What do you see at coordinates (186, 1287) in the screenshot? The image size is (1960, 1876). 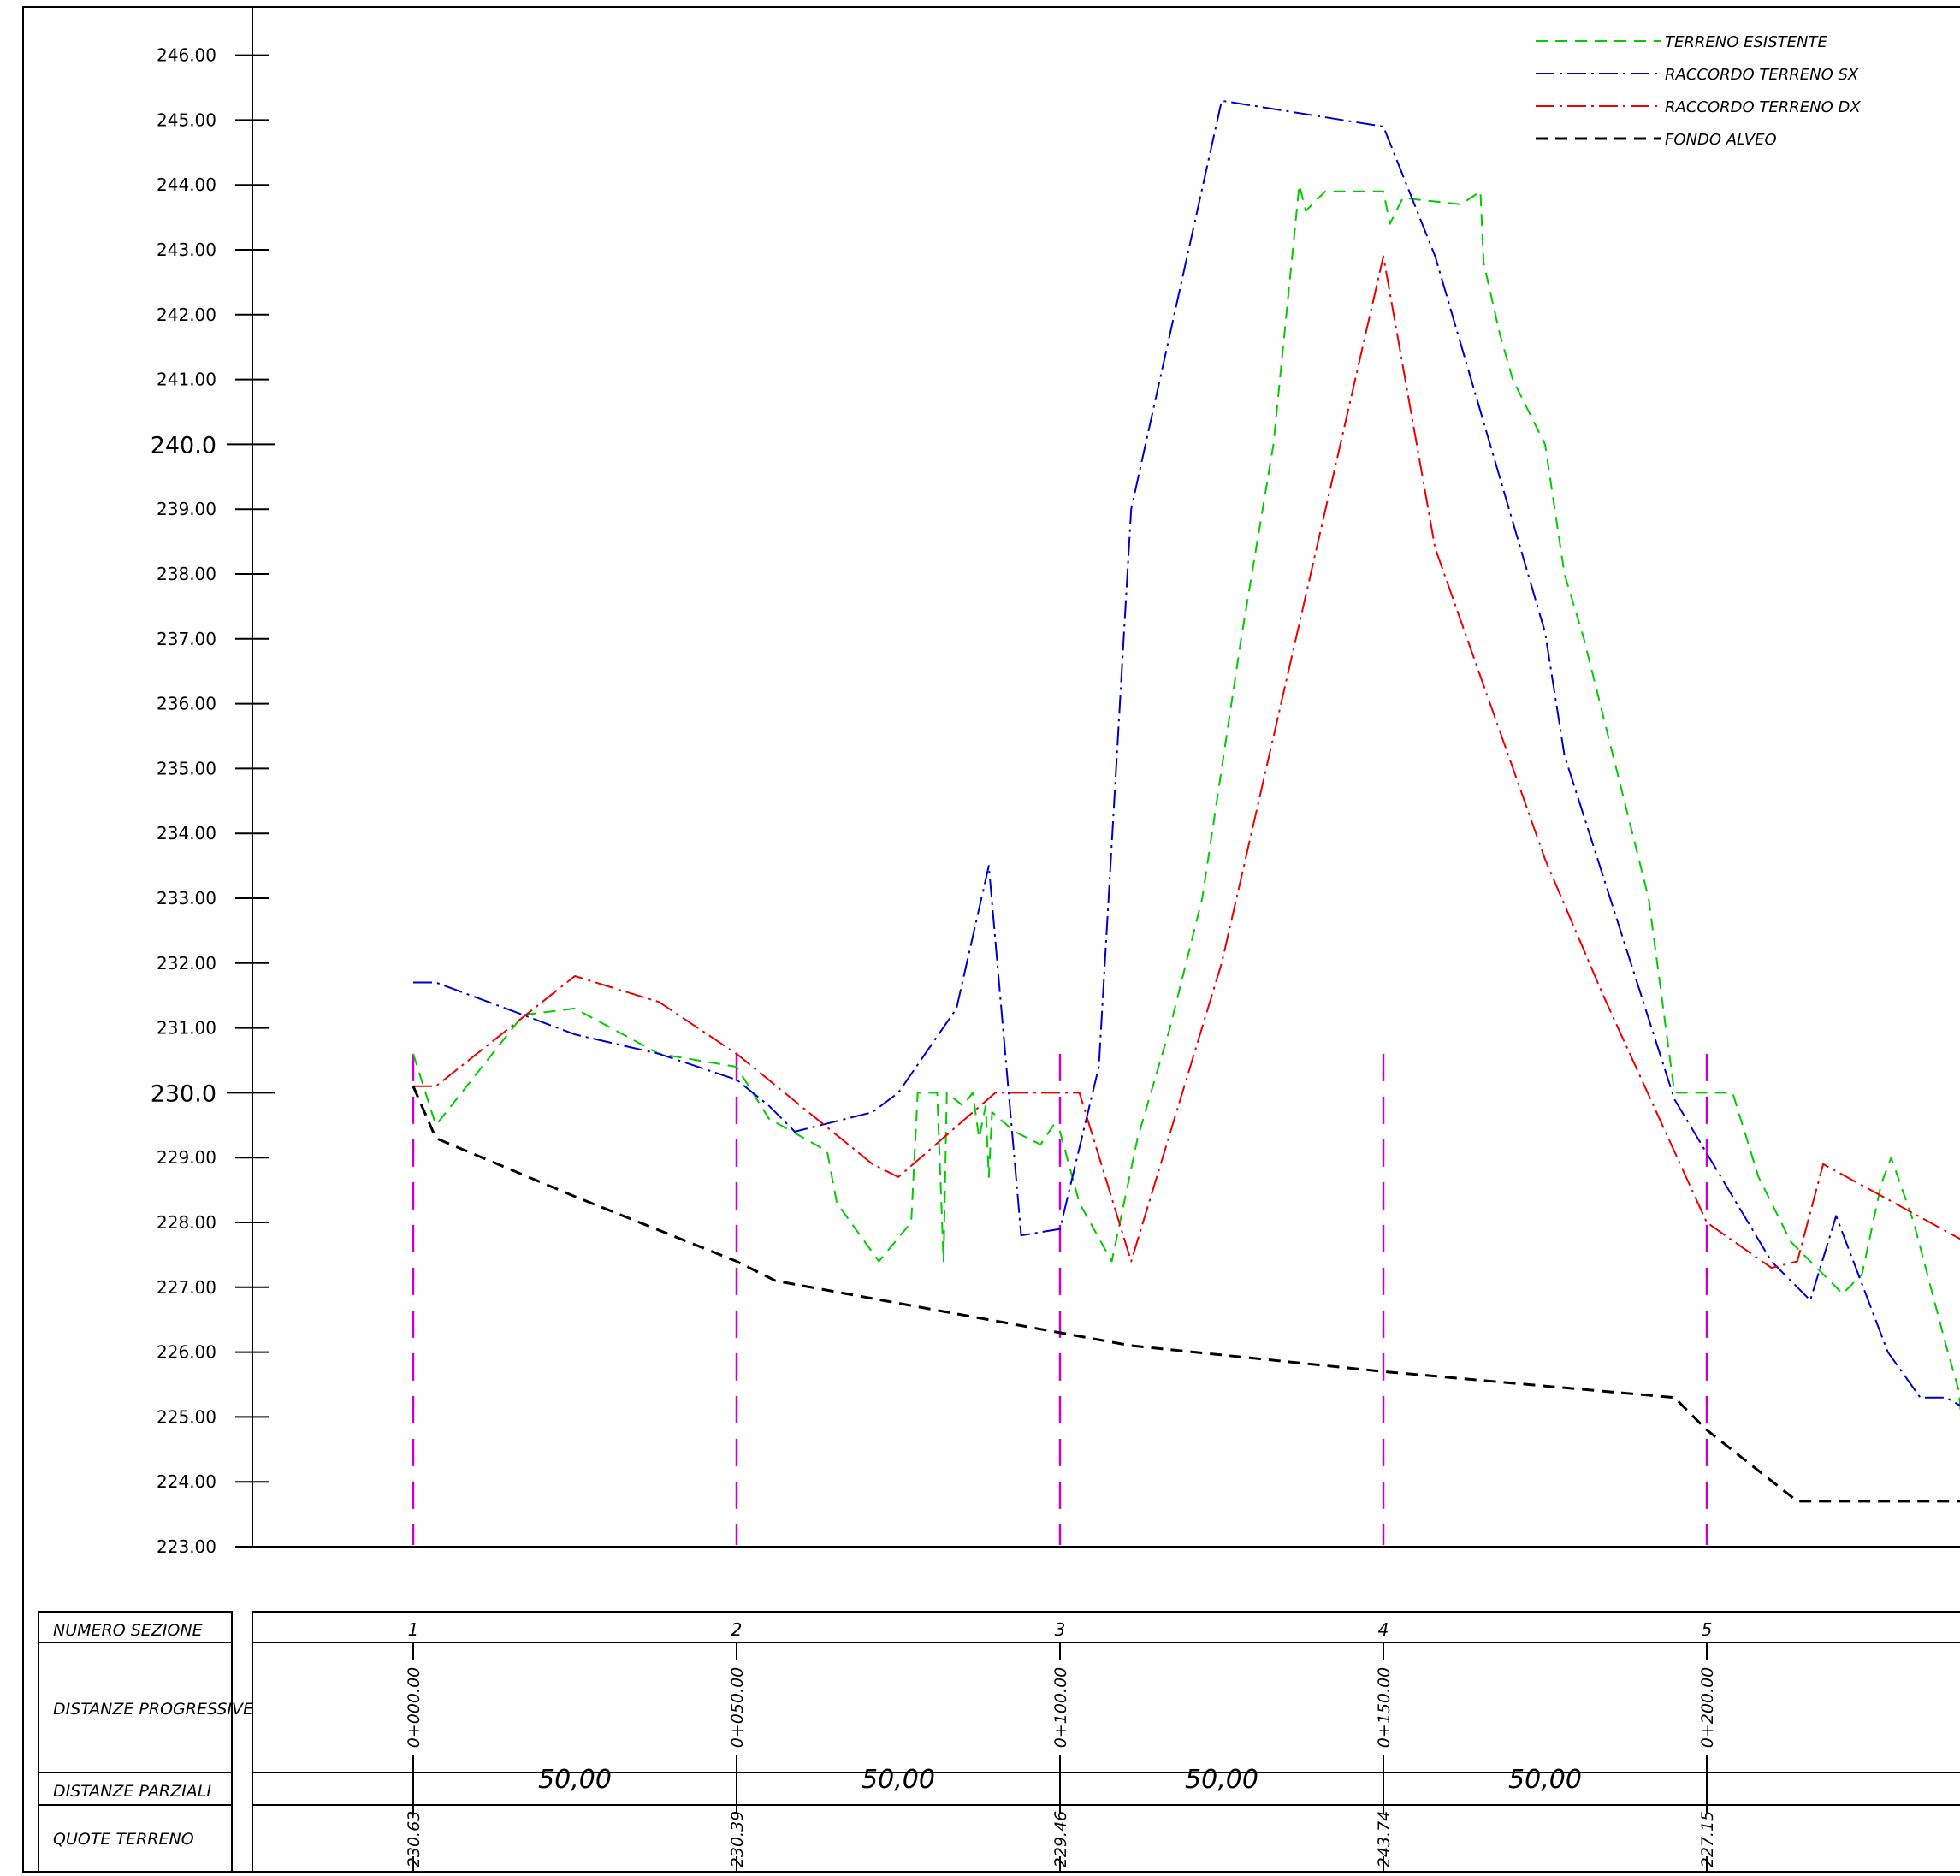 I see `y-tick-label: 227.00` at bounding box center [186, 1287].